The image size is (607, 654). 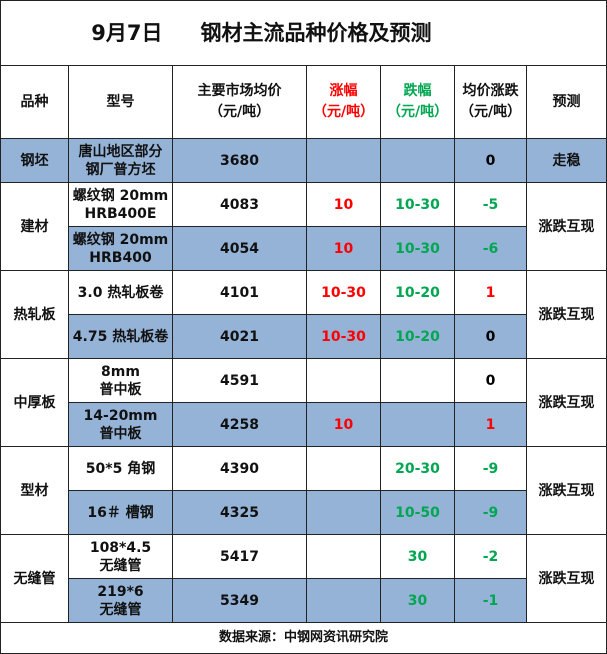 What do you see at coordinates (120, 371) in the screenshot?
I see `model-line1: 8mm` at bounding box center [120, 371].